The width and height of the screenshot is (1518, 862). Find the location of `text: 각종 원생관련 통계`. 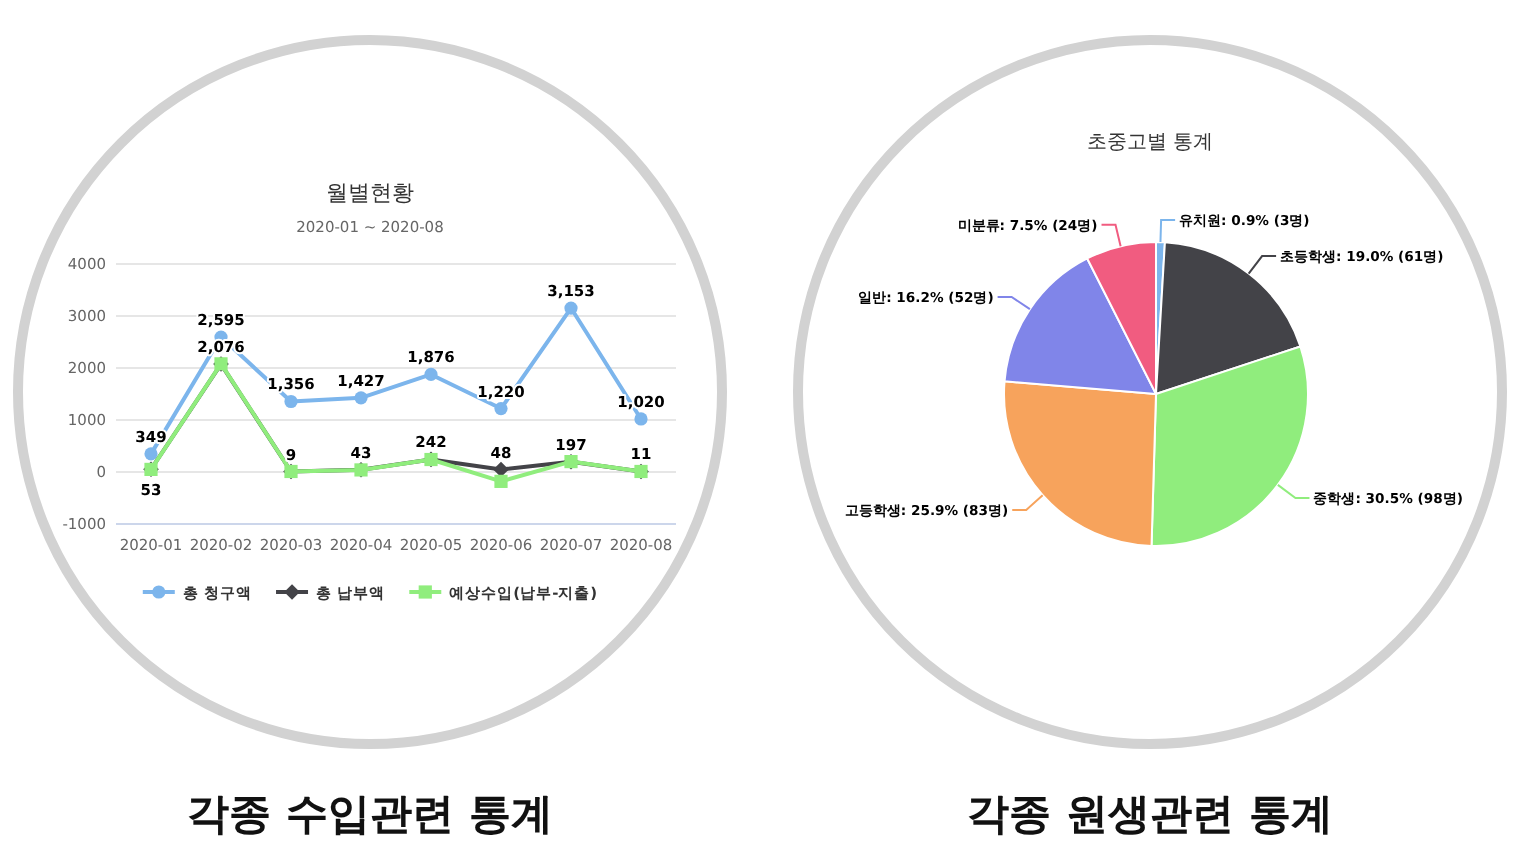

text: 각종 원생관련 통계 is located at coordinates (1150, 814).